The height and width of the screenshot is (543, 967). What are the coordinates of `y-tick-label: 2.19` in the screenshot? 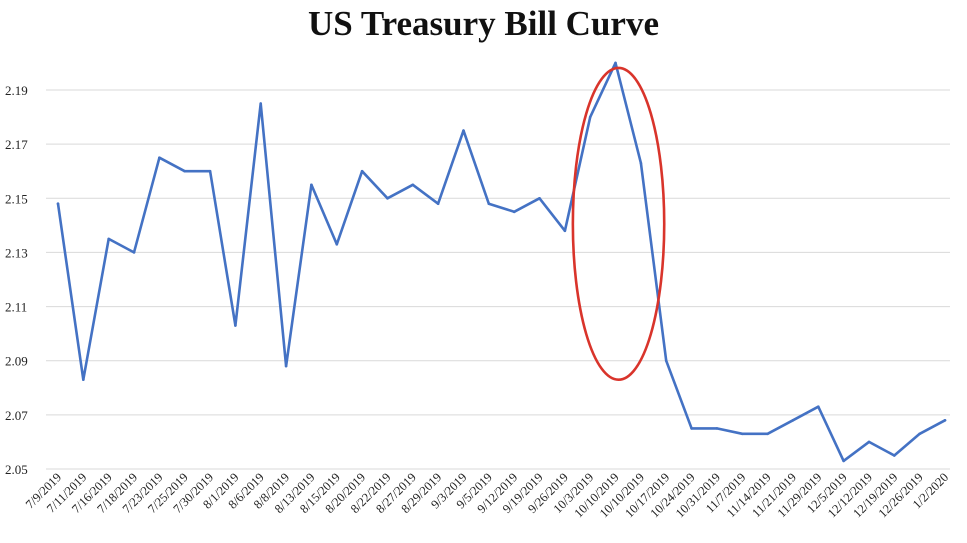 It's located at (16, 90).